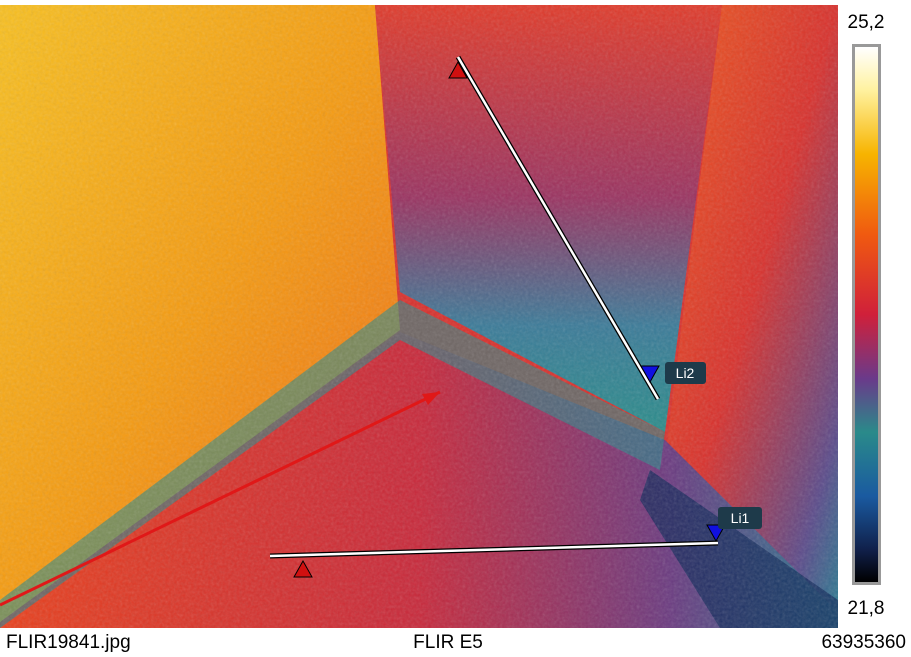 This screenshot has width=911, height=657. What do you see at coordinates (431, 398) in the screenshot?
I see `arrow-head` at bounding box center [431, 398].